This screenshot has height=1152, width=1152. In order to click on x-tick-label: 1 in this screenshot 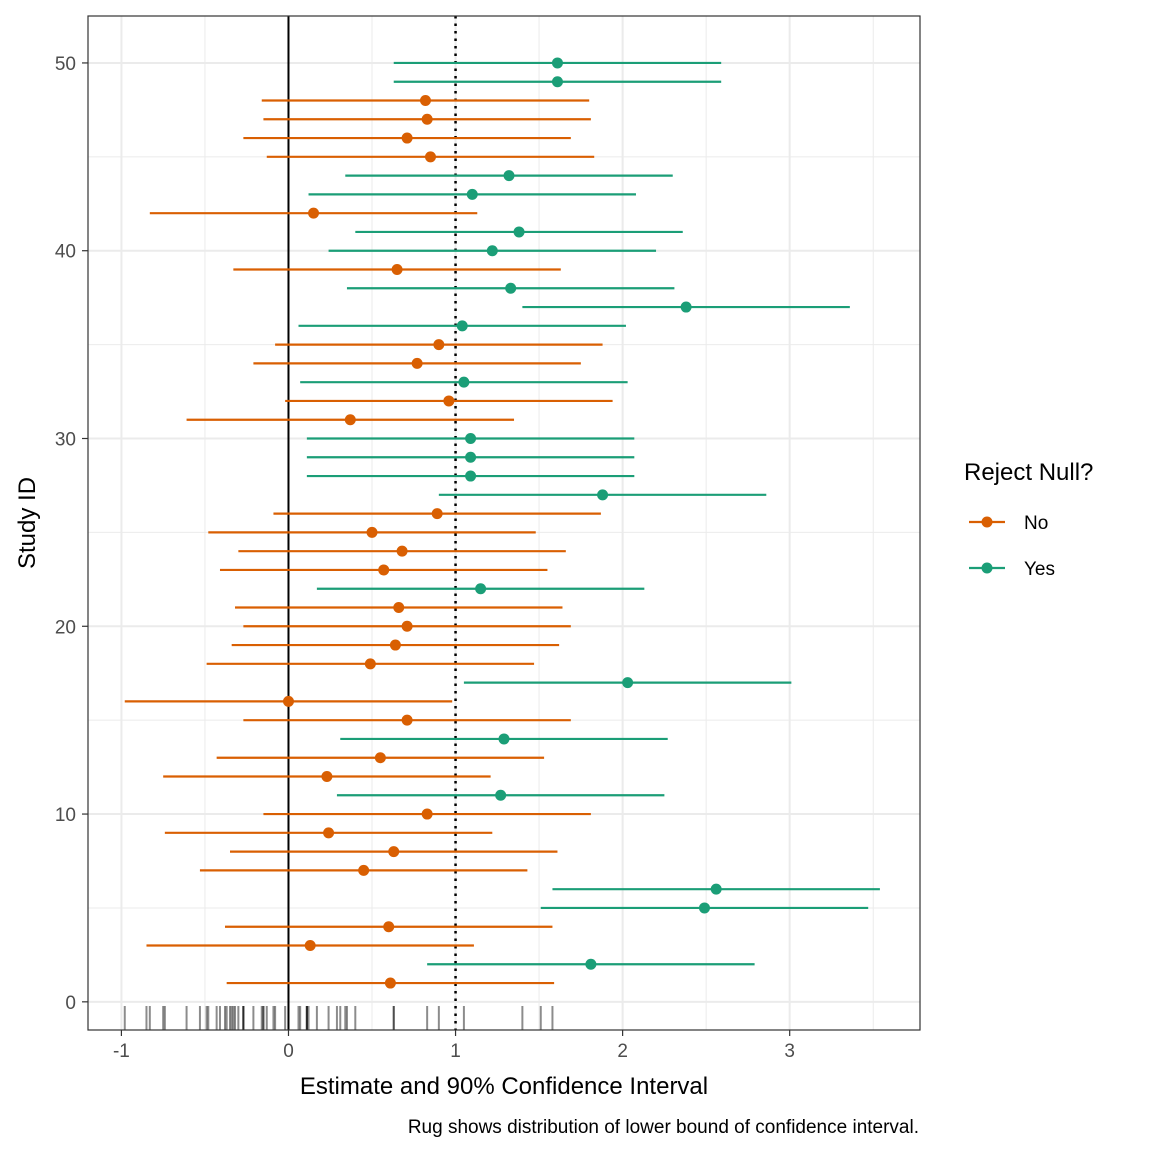, I will do `click(455, 1051)`.